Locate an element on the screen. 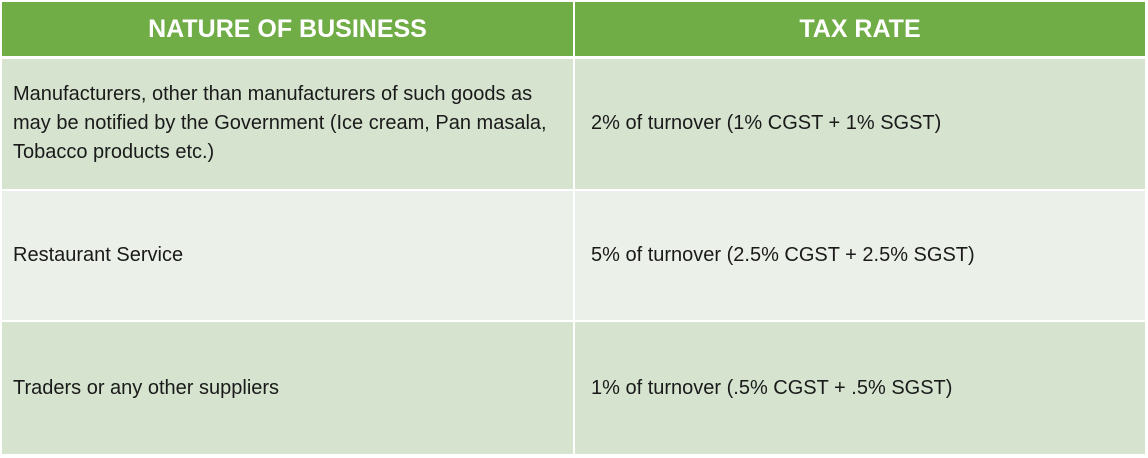  business-cell: Traders or any other suppliers is located at coordinates (288, 387).